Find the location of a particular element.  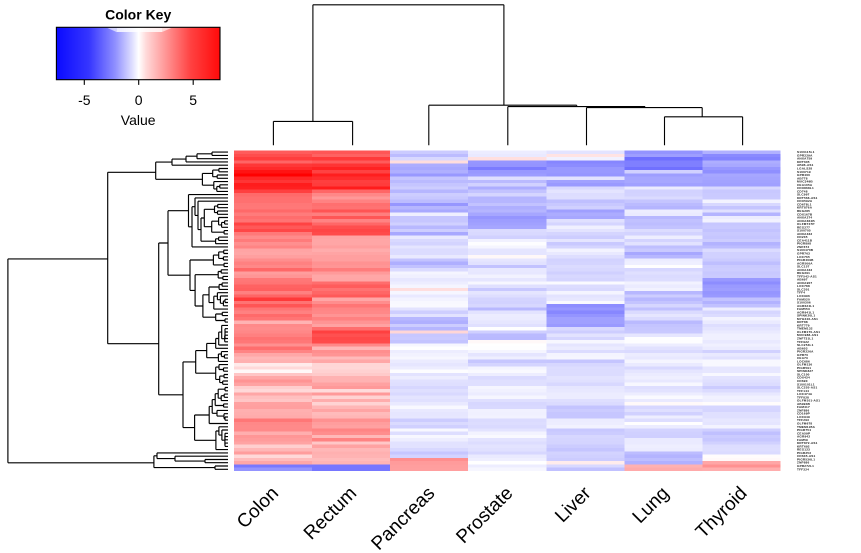

svg-text: S100306 is located at coordinates (804, 303).